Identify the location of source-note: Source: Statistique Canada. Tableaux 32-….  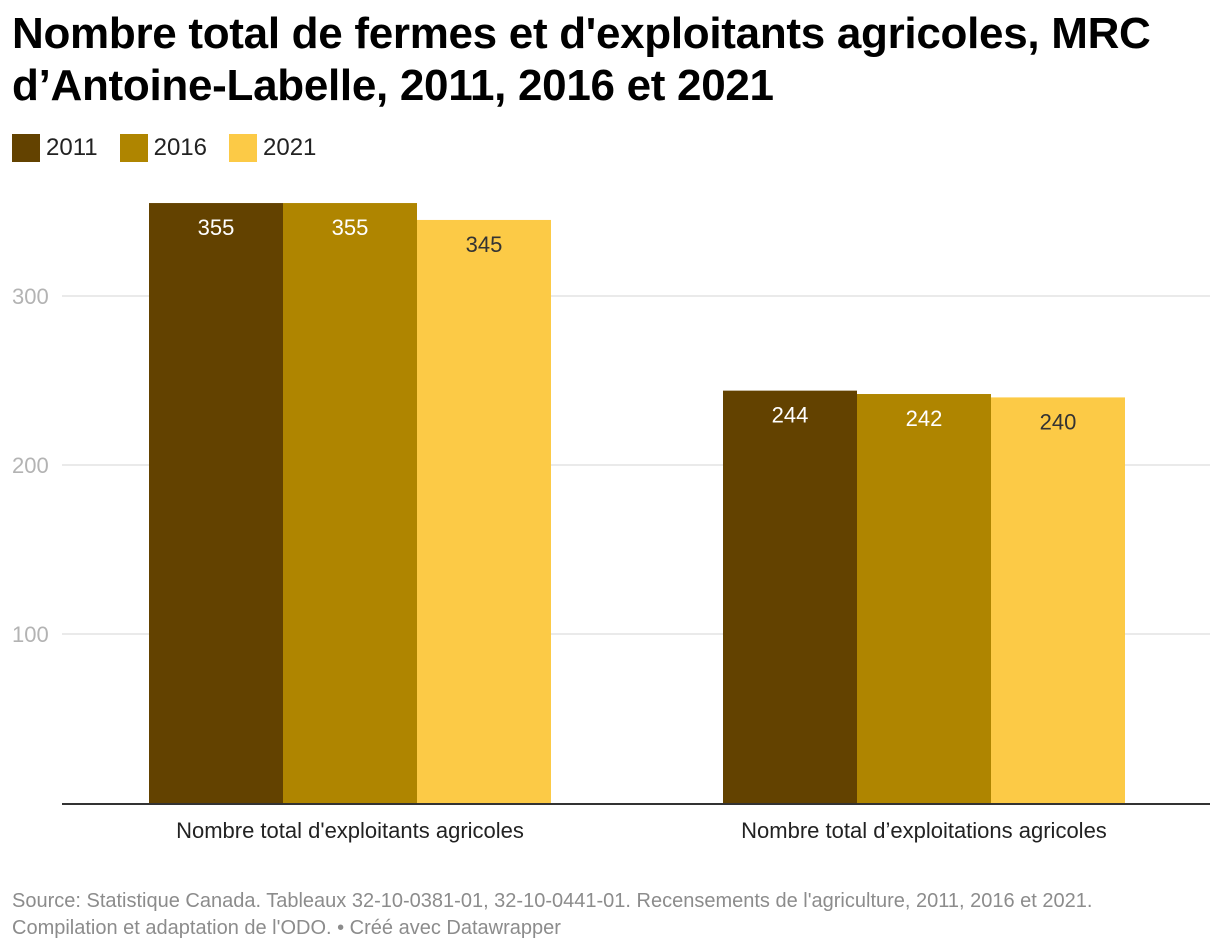
(552, 901).